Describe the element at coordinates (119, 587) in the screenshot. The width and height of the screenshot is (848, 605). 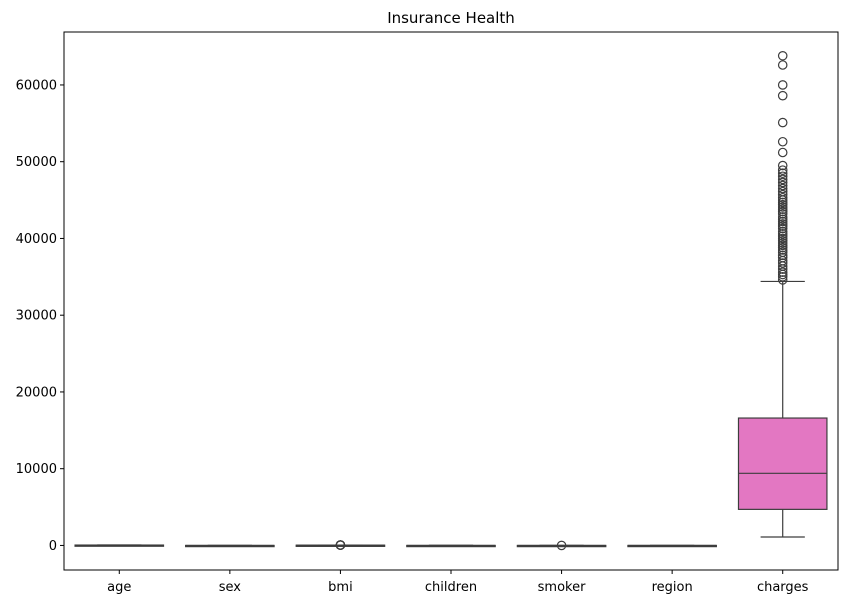
I see `x-tick-label: age` at that location.